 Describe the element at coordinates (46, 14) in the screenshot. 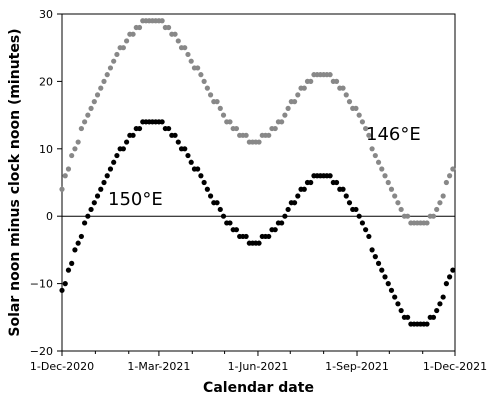

I see `y-tick-label: 30` at that location.